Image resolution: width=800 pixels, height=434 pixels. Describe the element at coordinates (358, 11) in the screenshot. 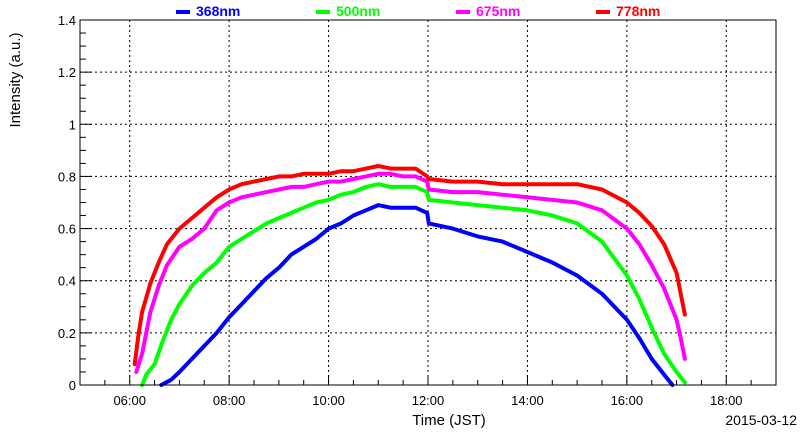

I see `legend-label-500nm: 500nm` at that location.